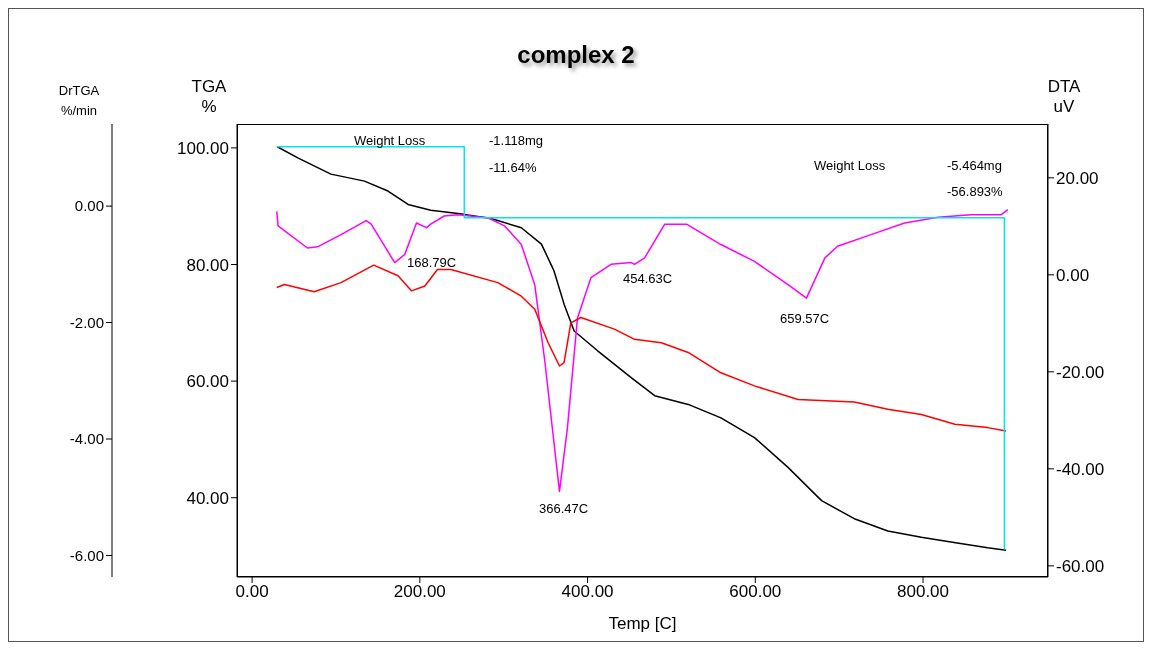  I want to click on annotation: 366.47C, so click(564, 508).